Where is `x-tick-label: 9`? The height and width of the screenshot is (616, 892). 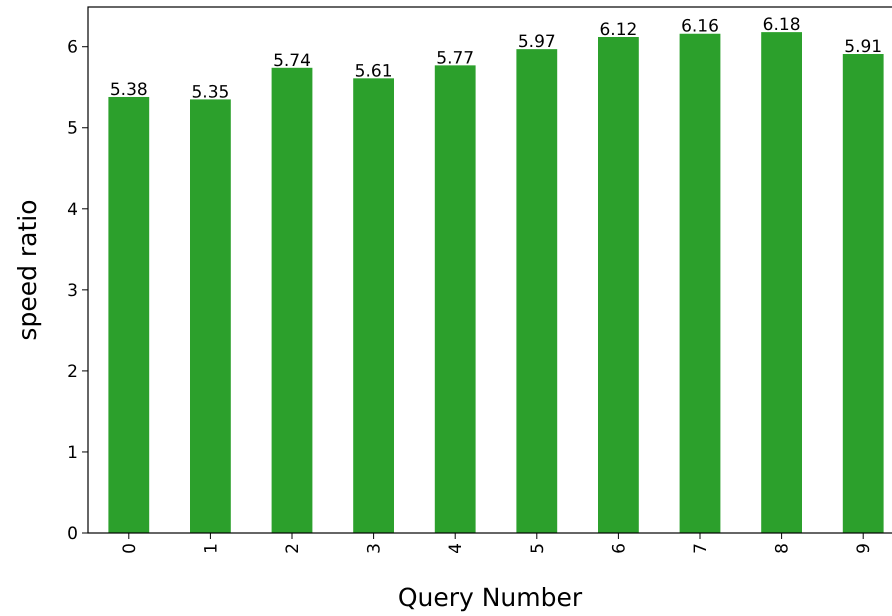 x-tick-label: 9 is located at coordinates (864, 548).